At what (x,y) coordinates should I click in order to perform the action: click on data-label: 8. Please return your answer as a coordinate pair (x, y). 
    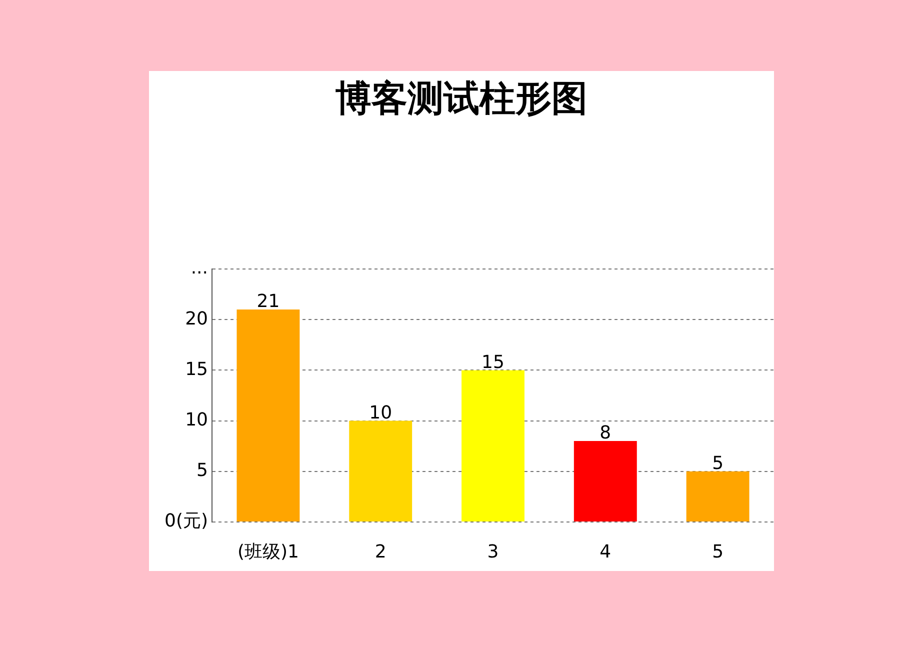
    Looking at the image, I should click on (606, 433).